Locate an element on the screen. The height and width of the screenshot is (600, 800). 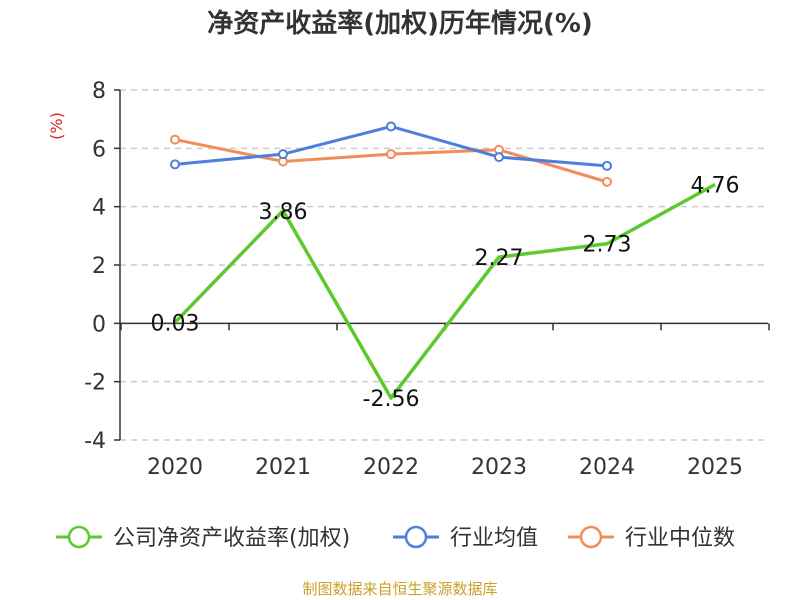
legend-label: 行业中位数 is located at coordinates (680, 538).